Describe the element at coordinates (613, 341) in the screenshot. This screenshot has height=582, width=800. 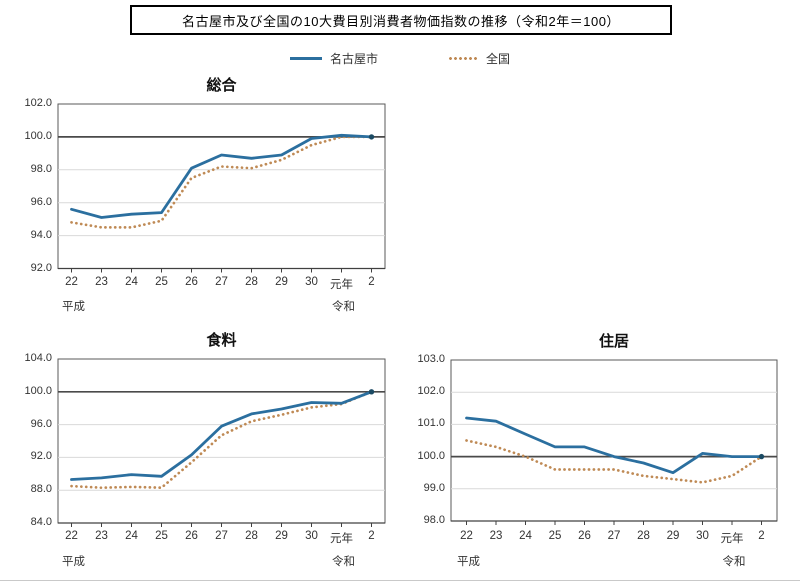
I see `chart-housing-title: 住居` at that location.